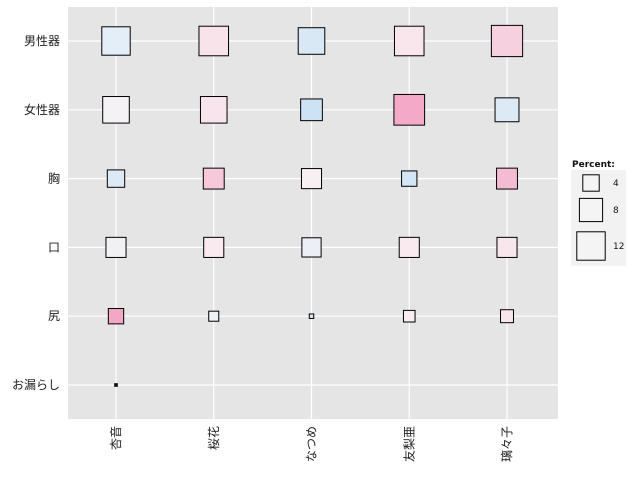 This screenshot has width=640, height=480. Describe the element at coordinates (616, 184) in the screenshot. I see `legend-label: 4` at that location.